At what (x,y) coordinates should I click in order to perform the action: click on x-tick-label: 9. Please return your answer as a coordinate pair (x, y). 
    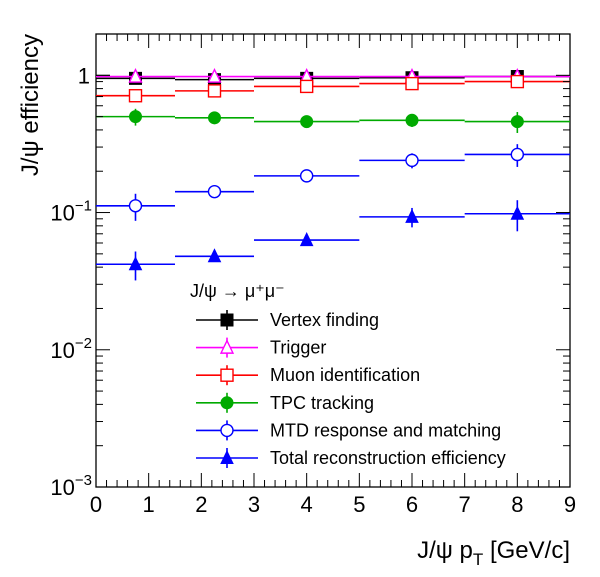
    Looking at the image, I should click on (570, 504).